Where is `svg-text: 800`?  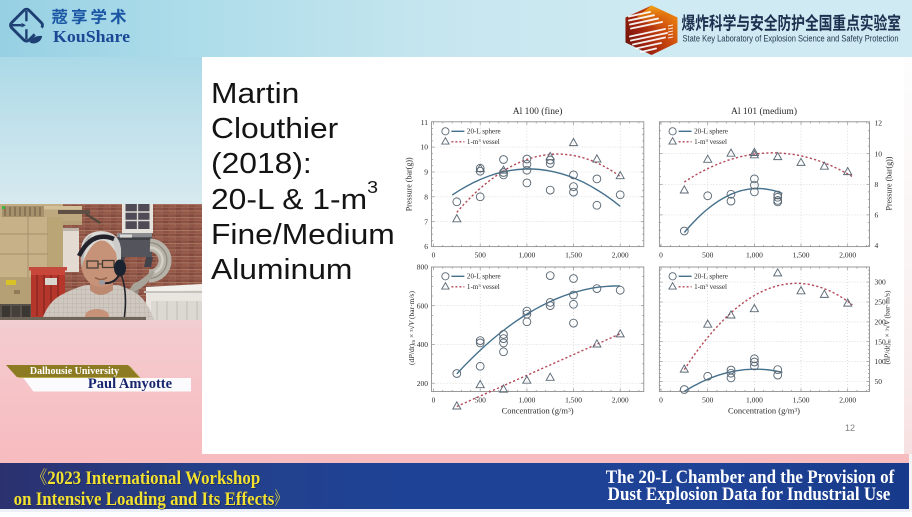
svg-text: 800 is located at coordinates (423, 267).